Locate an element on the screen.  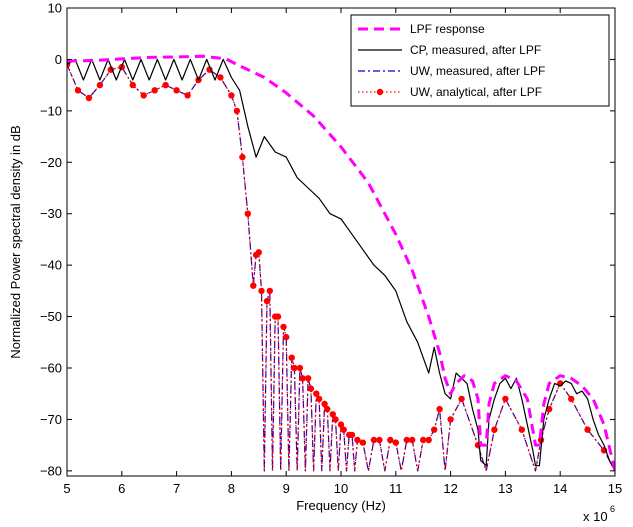
x-tick-label: 10 is located at coordinates (341, 488).